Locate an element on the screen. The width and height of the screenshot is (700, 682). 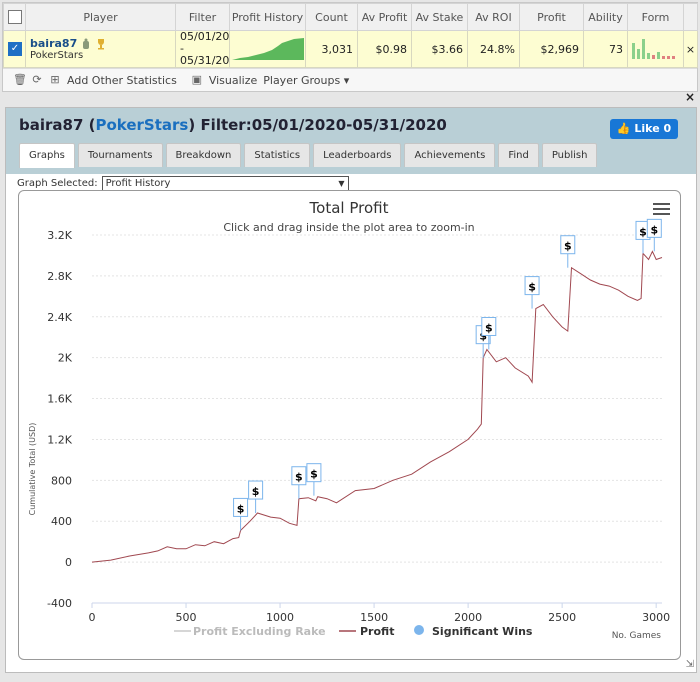
legend-rake: Profit Excluding Rake is located at coordinates (259, 631).